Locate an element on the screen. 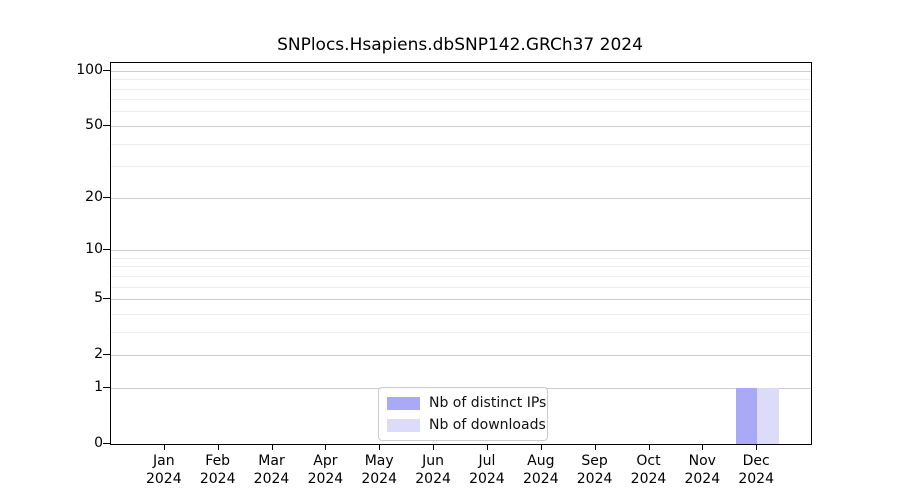 The height and width of the screenshot is (500, 900). x-tick-mark-jan is located at coordinates (164, 447).